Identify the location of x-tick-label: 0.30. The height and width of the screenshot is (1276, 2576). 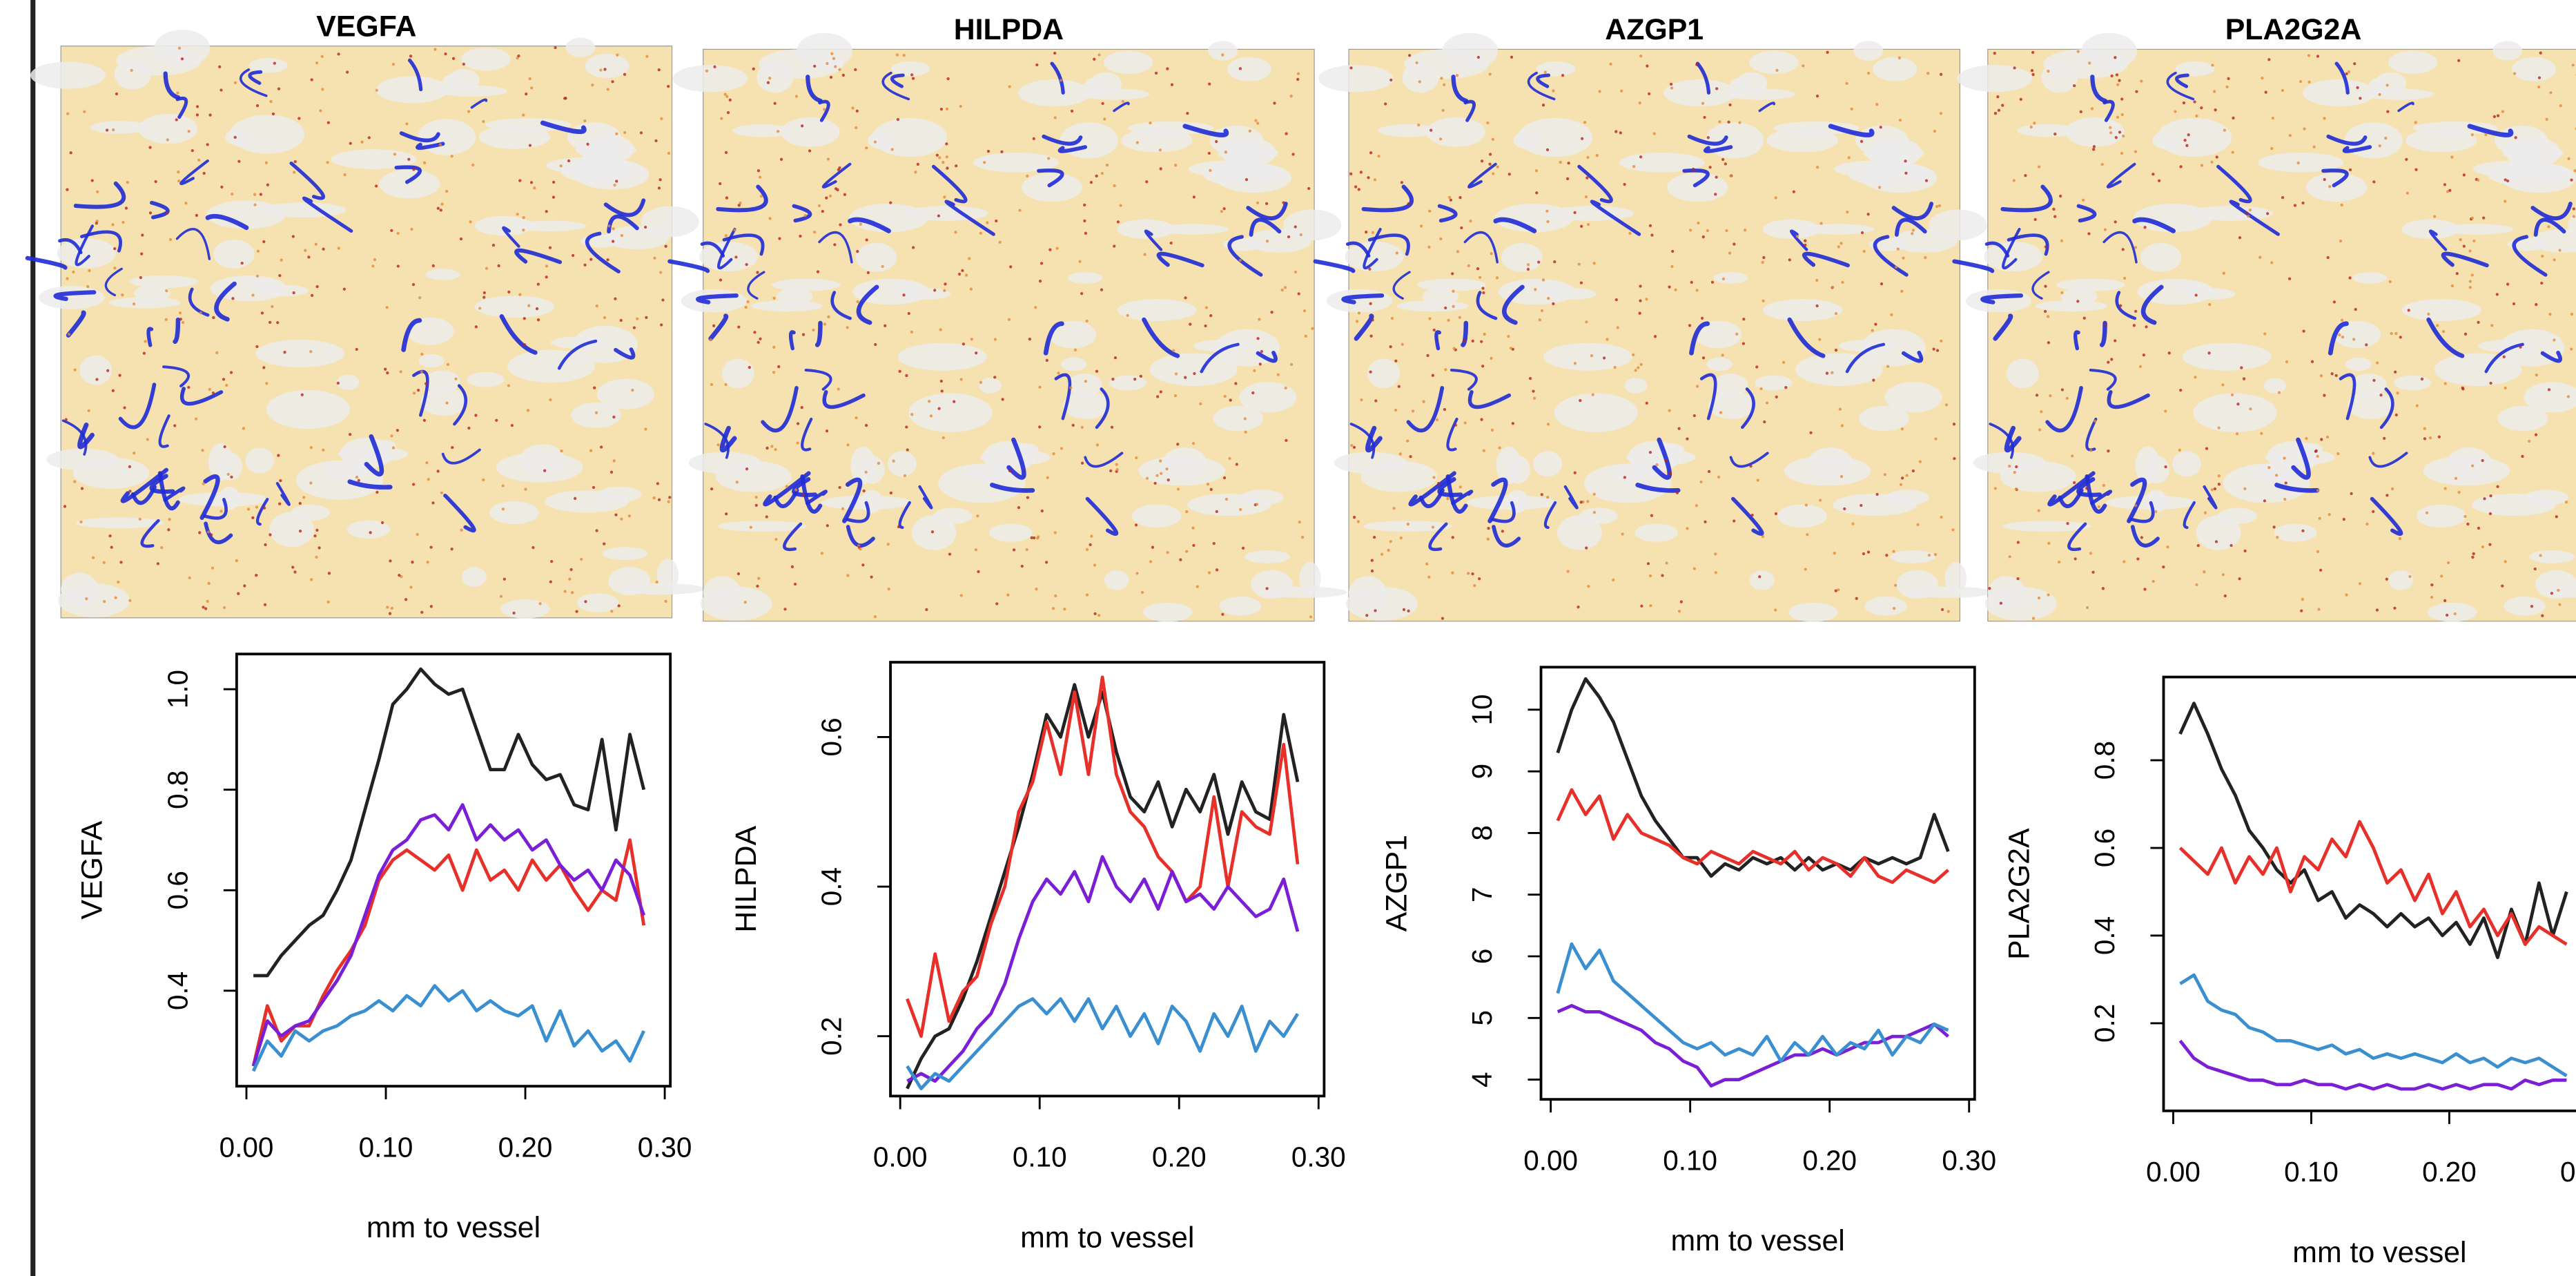
(1318, 1157).